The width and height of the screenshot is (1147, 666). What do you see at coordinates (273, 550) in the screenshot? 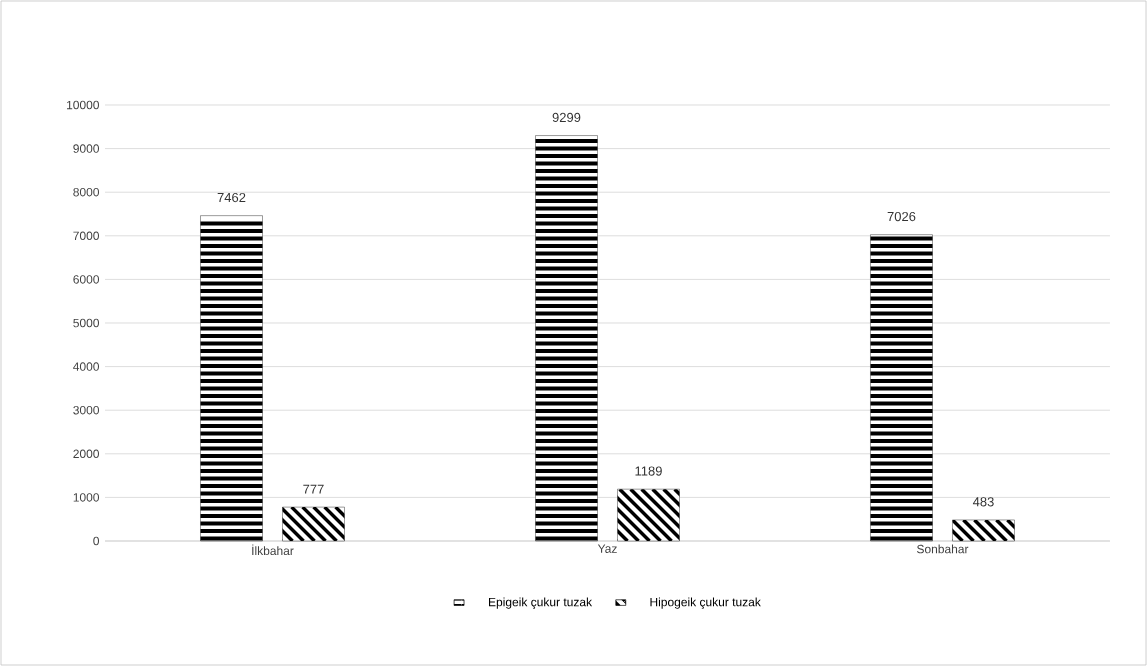
I see `x-tick-label: İlkbahar` at bounding box center [273, 550].